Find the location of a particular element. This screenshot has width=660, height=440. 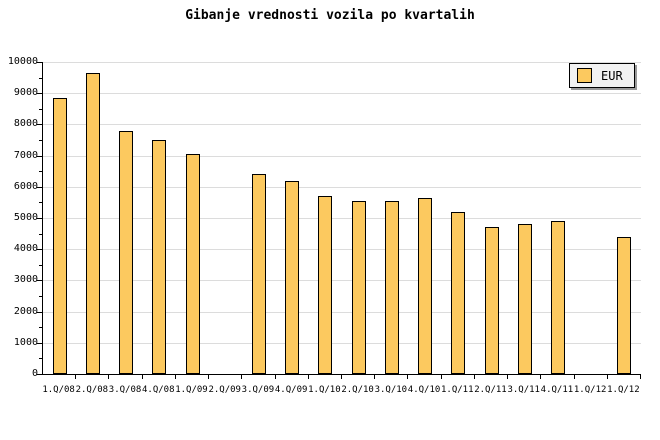

x-axis-label: 4.Q/08 is located at coordinates (158, 390).